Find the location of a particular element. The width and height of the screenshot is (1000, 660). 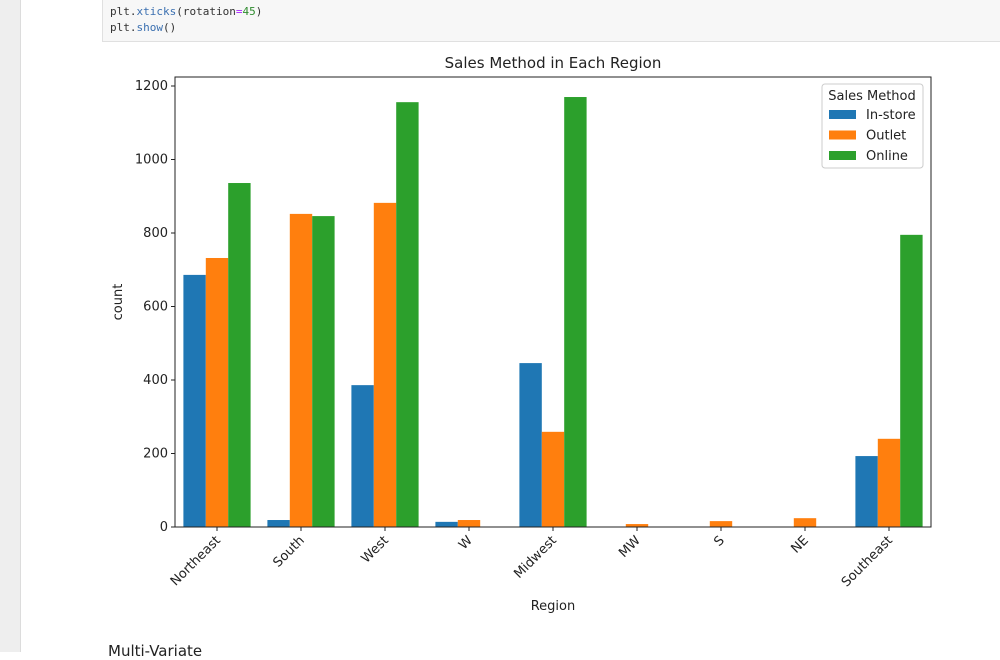

bar-online-northeast is located at coordinates (239, 355).